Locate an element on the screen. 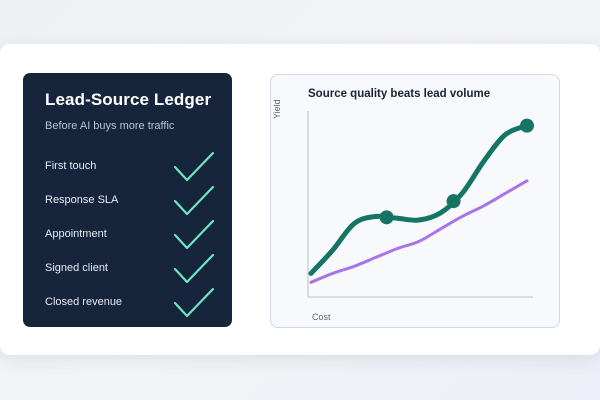 This screenshot has height=400, width=600. chart-title: Source quality beats lead volume is located at coordinates (399, 94).